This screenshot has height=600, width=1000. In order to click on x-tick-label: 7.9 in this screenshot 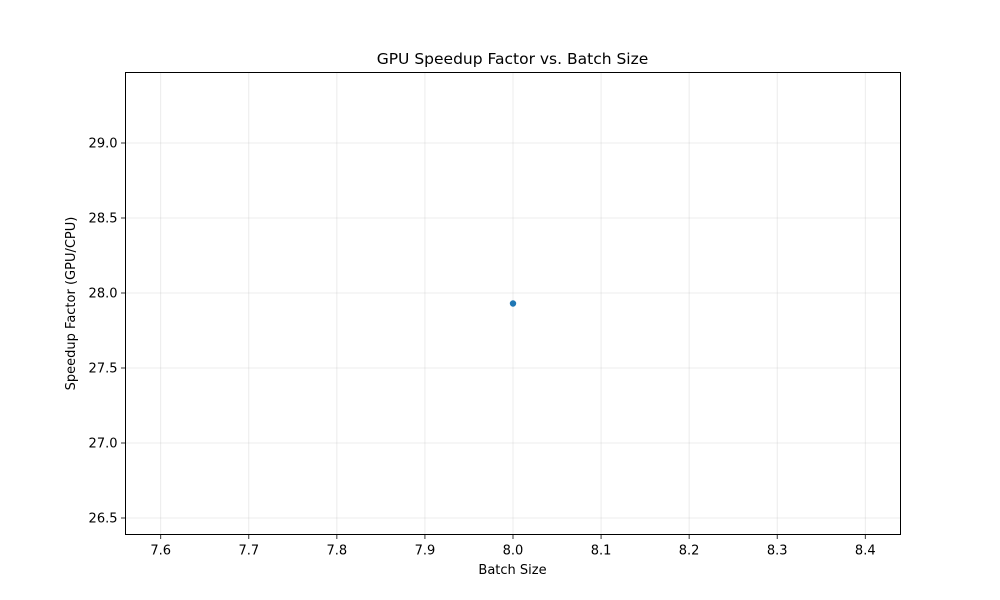, I will do `click(425, 551)`.